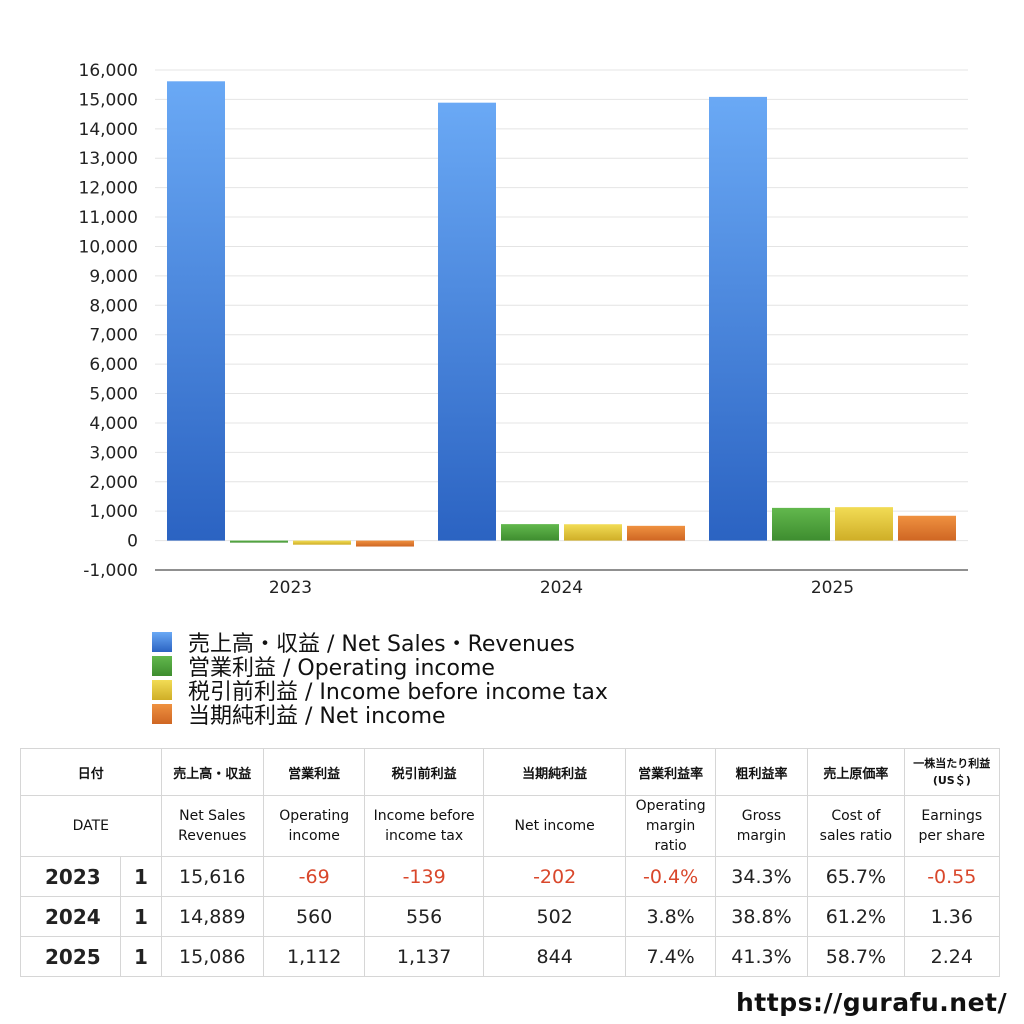 The width and height of the screenshot is (1024, 1024). I want to click on cell-gross-margin: 41.3%, so click(761, 956).